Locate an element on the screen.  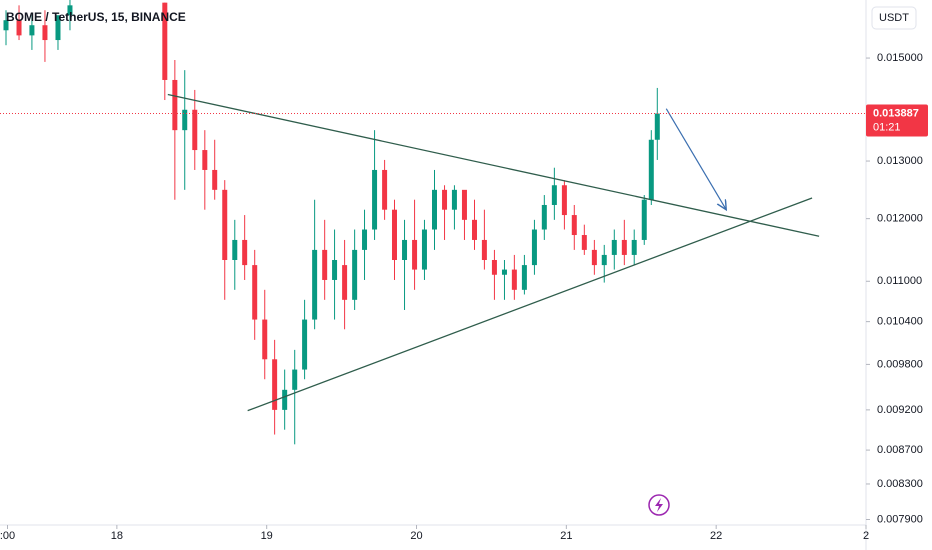
last-price-label: 0.013887 is located at coordinates (896, 113).